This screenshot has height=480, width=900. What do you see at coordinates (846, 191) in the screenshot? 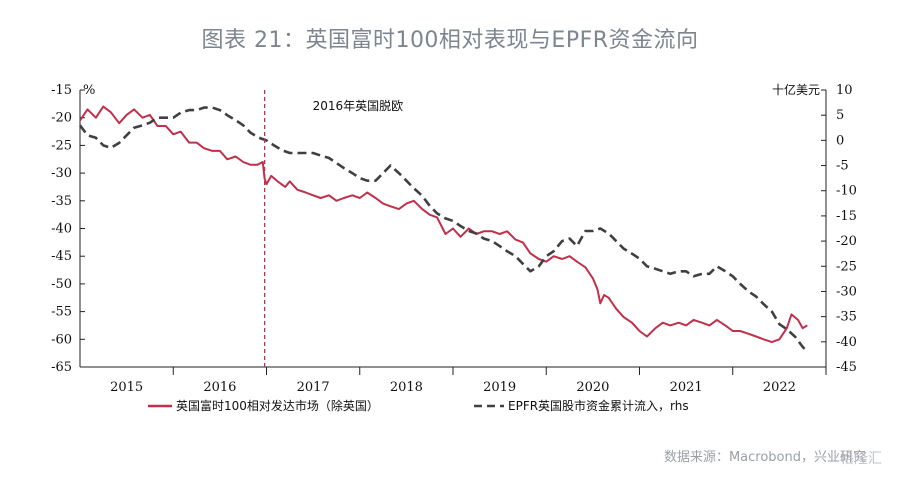
I see `right-tick-label: -10` at bounding box center [846, 191].